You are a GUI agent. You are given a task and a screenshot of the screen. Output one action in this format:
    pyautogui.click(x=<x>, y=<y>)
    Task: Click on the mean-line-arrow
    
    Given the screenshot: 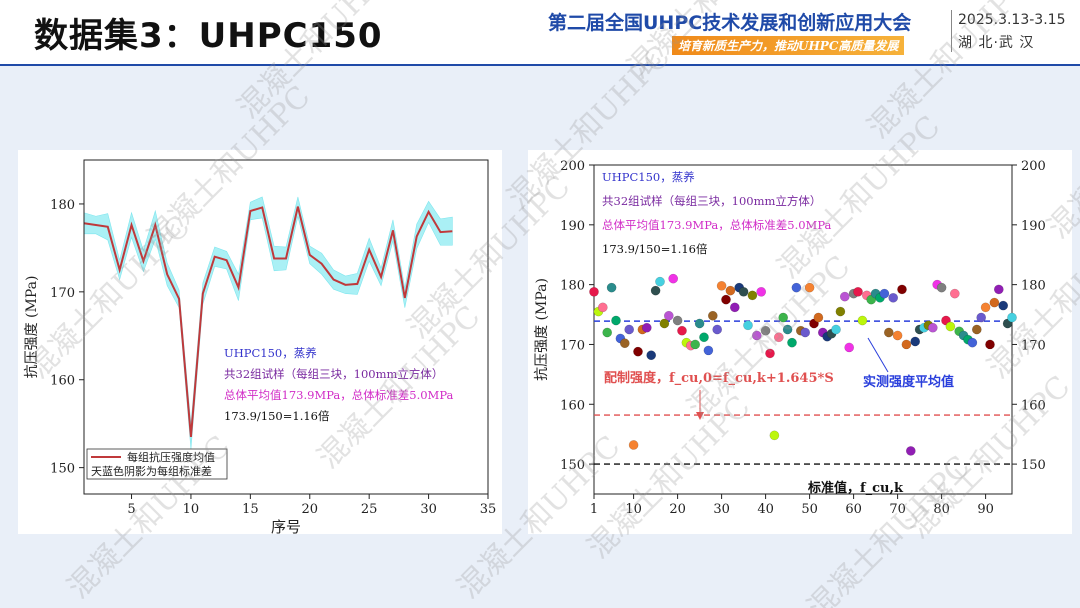 What is the action you would take?
    pyautogui.click(x=878, y=355)
    